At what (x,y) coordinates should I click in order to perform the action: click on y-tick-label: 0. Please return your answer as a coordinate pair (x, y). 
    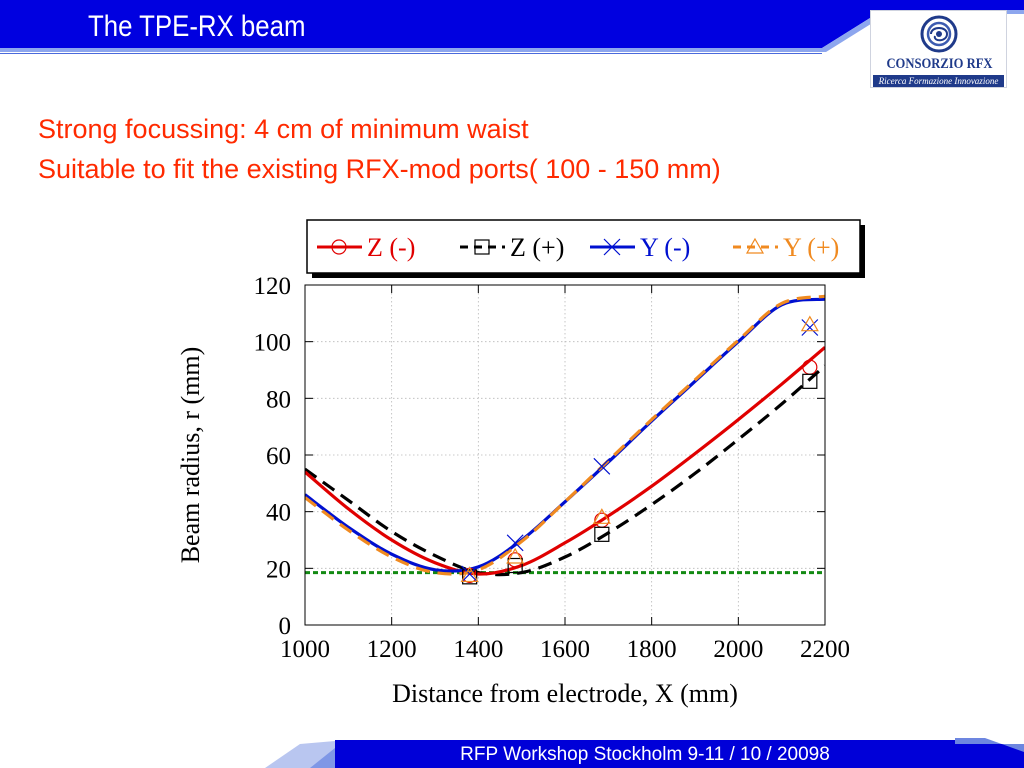
    Looking at the image, I should click on (285, 626).